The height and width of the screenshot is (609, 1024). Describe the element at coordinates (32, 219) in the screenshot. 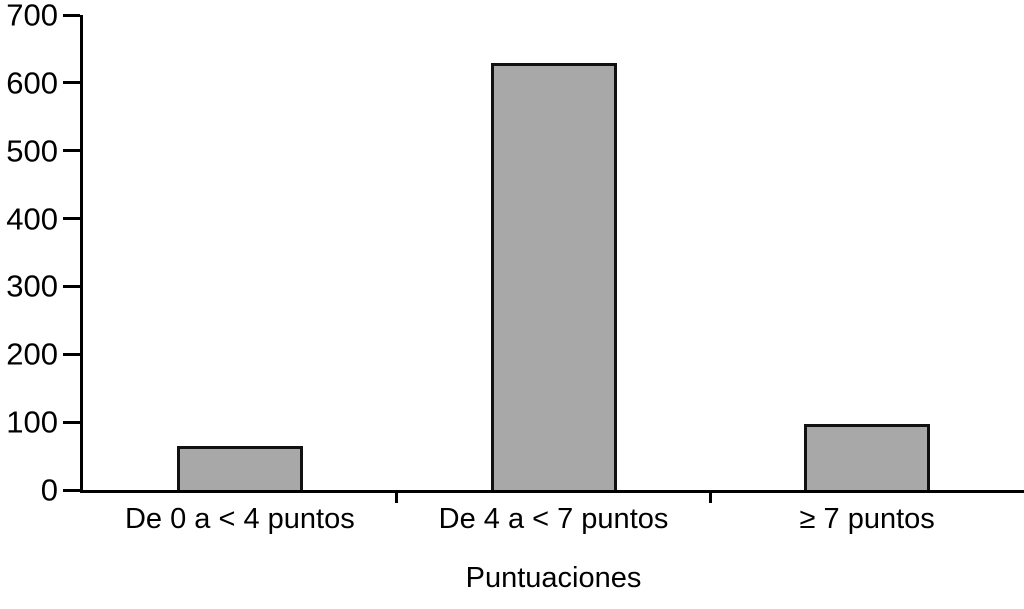

I see `y-tick-label: 400` at that location.